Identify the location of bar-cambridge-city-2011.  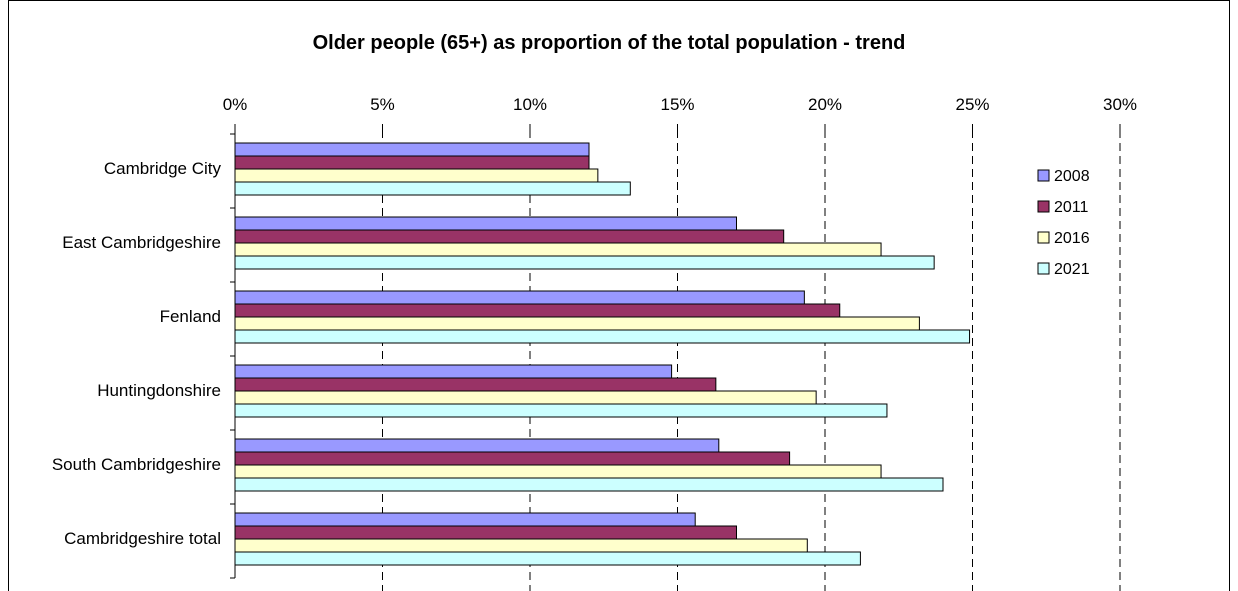
(412, 162).